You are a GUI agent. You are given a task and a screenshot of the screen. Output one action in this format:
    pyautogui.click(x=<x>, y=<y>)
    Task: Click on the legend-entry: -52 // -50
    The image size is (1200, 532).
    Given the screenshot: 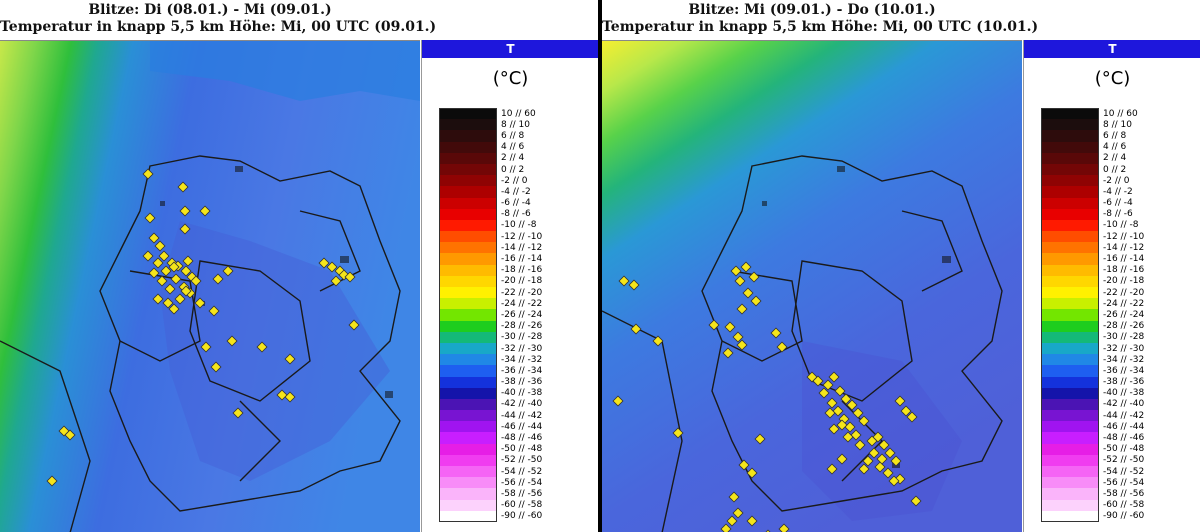 What is the action you would take?
    pyautogui.click(x=1111, y=460)
    